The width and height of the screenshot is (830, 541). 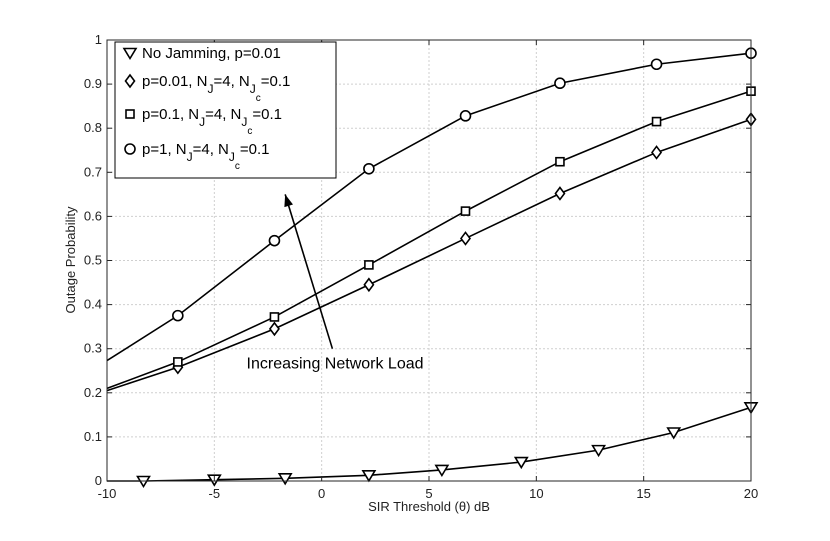 What do you see at coordinates (335, 283) in the screenshot?
I see `annotation: Increasing Network Load` at bounding box center [335, 283].